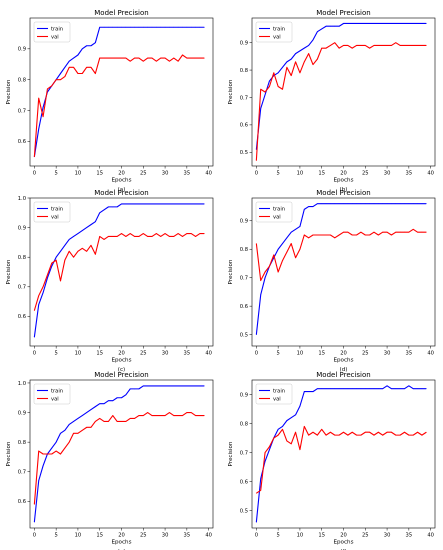 This screenshot has height=550, width=443. I want to click on x-tick-label: 5, so click(277, 354).